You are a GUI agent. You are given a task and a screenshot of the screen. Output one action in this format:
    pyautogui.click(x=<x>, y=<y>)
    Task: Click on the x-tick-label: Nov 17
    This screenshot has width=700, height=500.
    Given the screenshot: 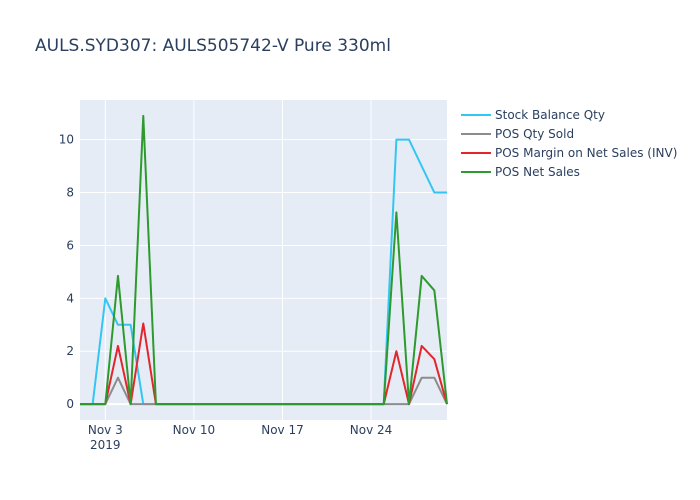 What is the action you would take?
    pyautogui.click(x=282, y=430)
    